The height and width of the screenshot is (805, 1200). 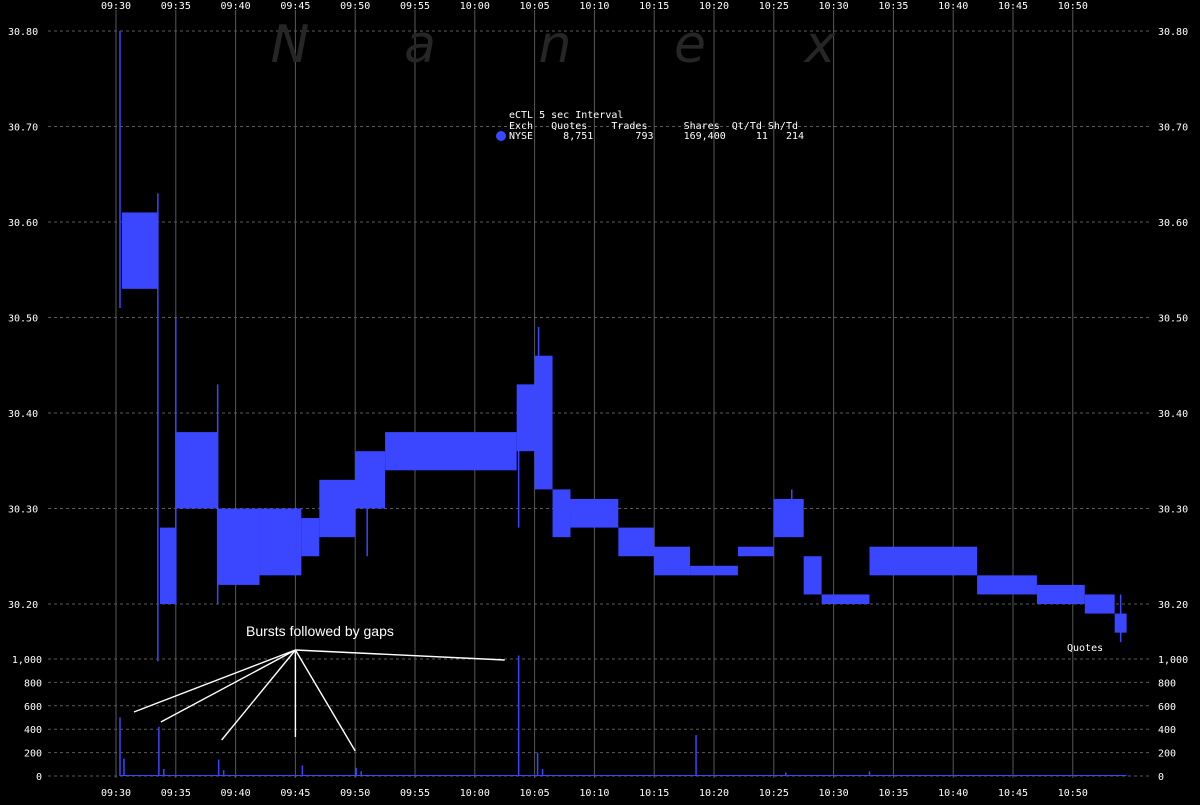 I want to click on x-tick-label-bottom: 10:10, so click(x=594, y=793).